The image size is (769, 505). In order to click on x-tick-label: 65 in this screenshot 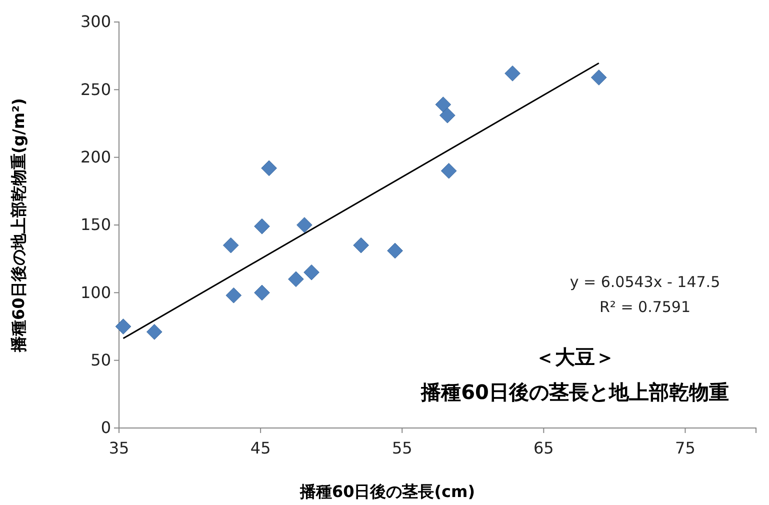, I will do `click(543, 448)`.